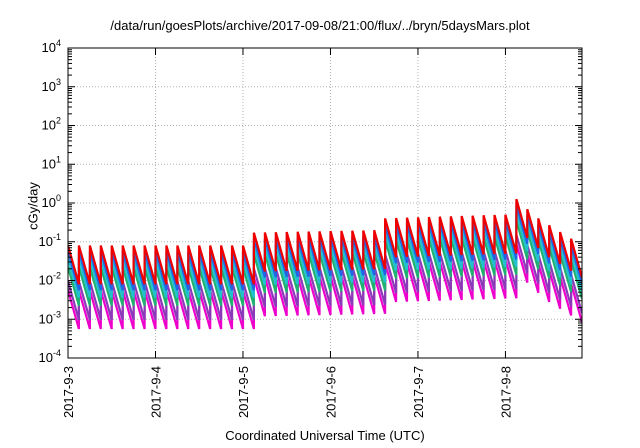 This screenshot has height=448, width=640. I want to click on y-tick-label: 10⁰, so click(51, 201).